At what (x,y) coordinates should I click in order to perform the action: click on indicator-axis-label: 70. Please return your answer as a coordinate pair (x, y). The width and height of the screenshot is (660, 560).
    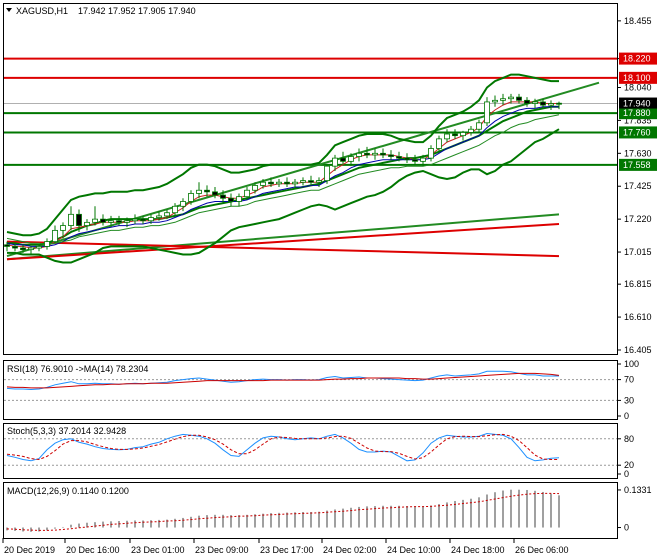
    Looking at the image, I should click on (629, 380).